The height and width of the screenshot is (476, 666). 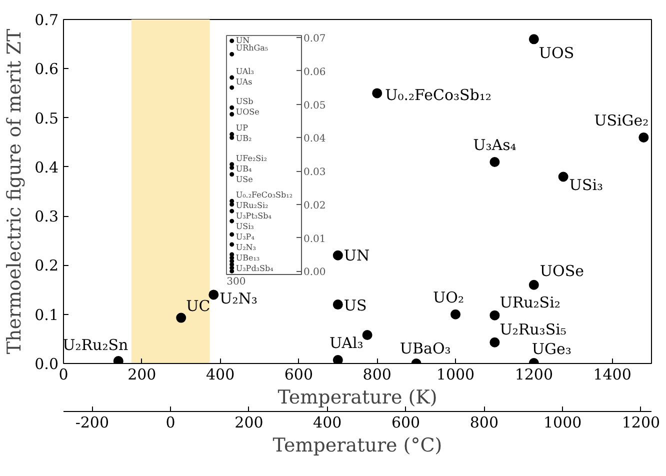 I want to click on y-tick-label: 0.2, so click(x=46, y=265).